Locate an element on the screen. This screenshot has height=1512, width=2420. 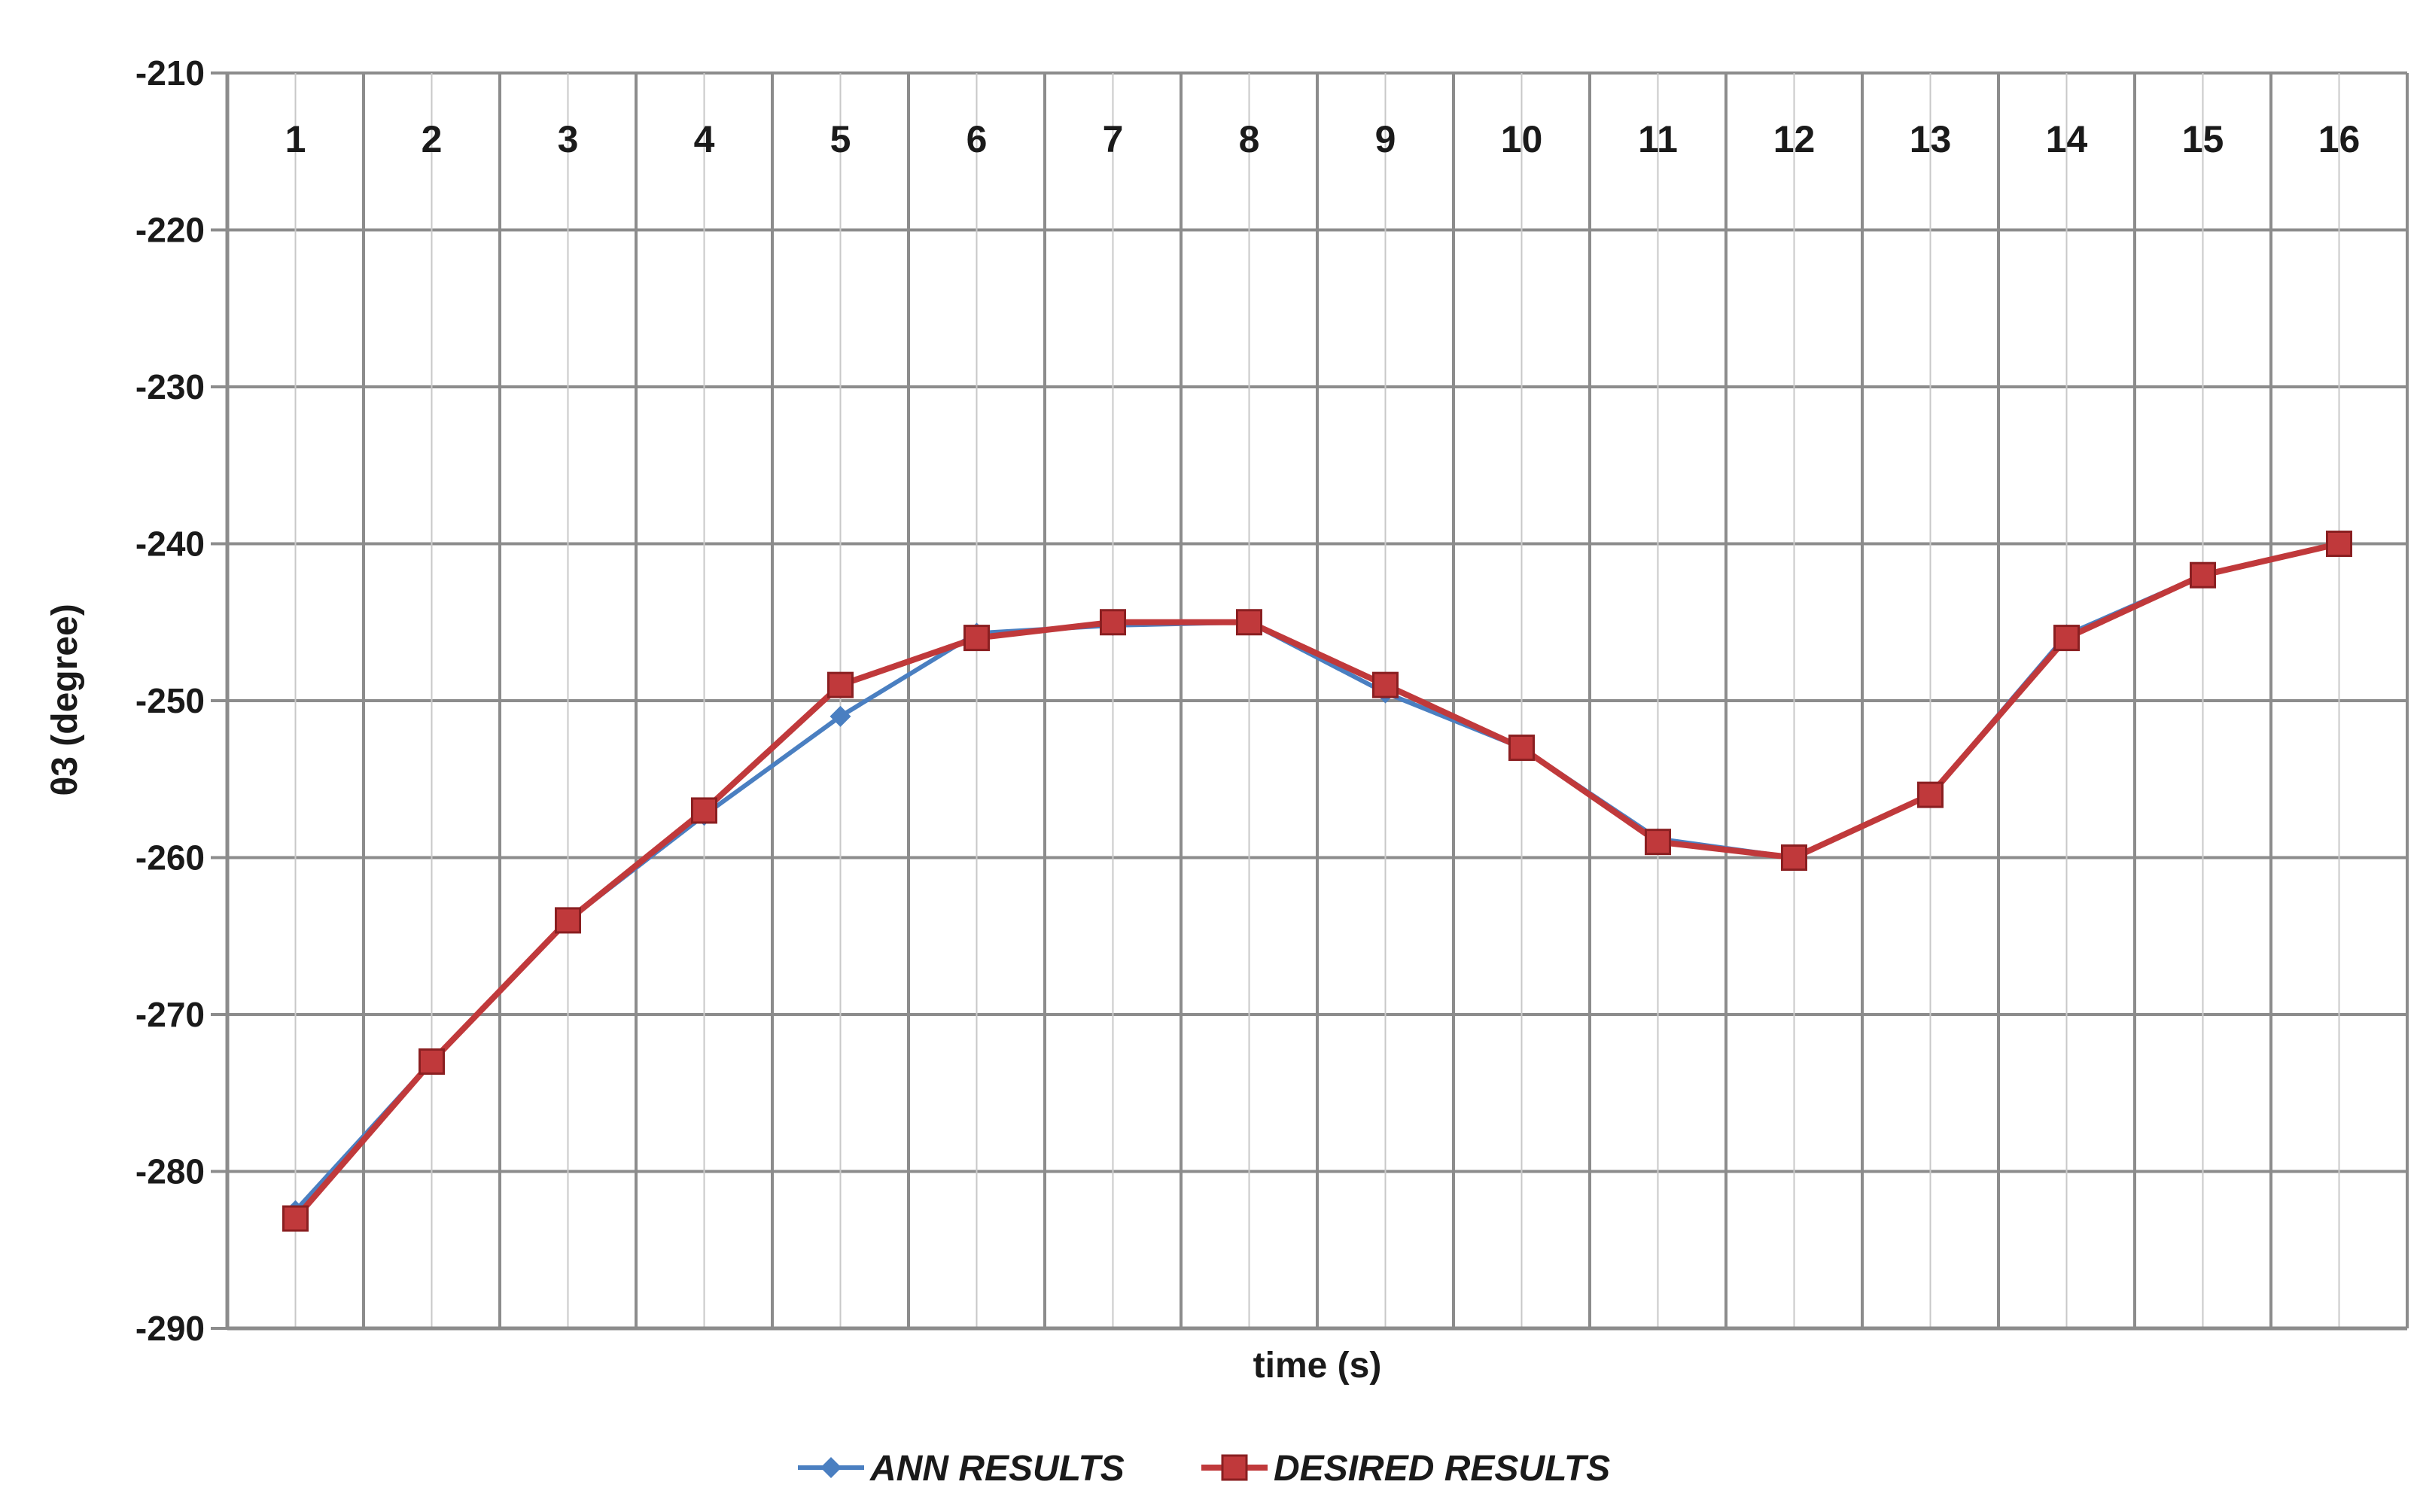
legend: ANN RESULTS DESIRED RESULTS is located at coordinates (1204, 1469).